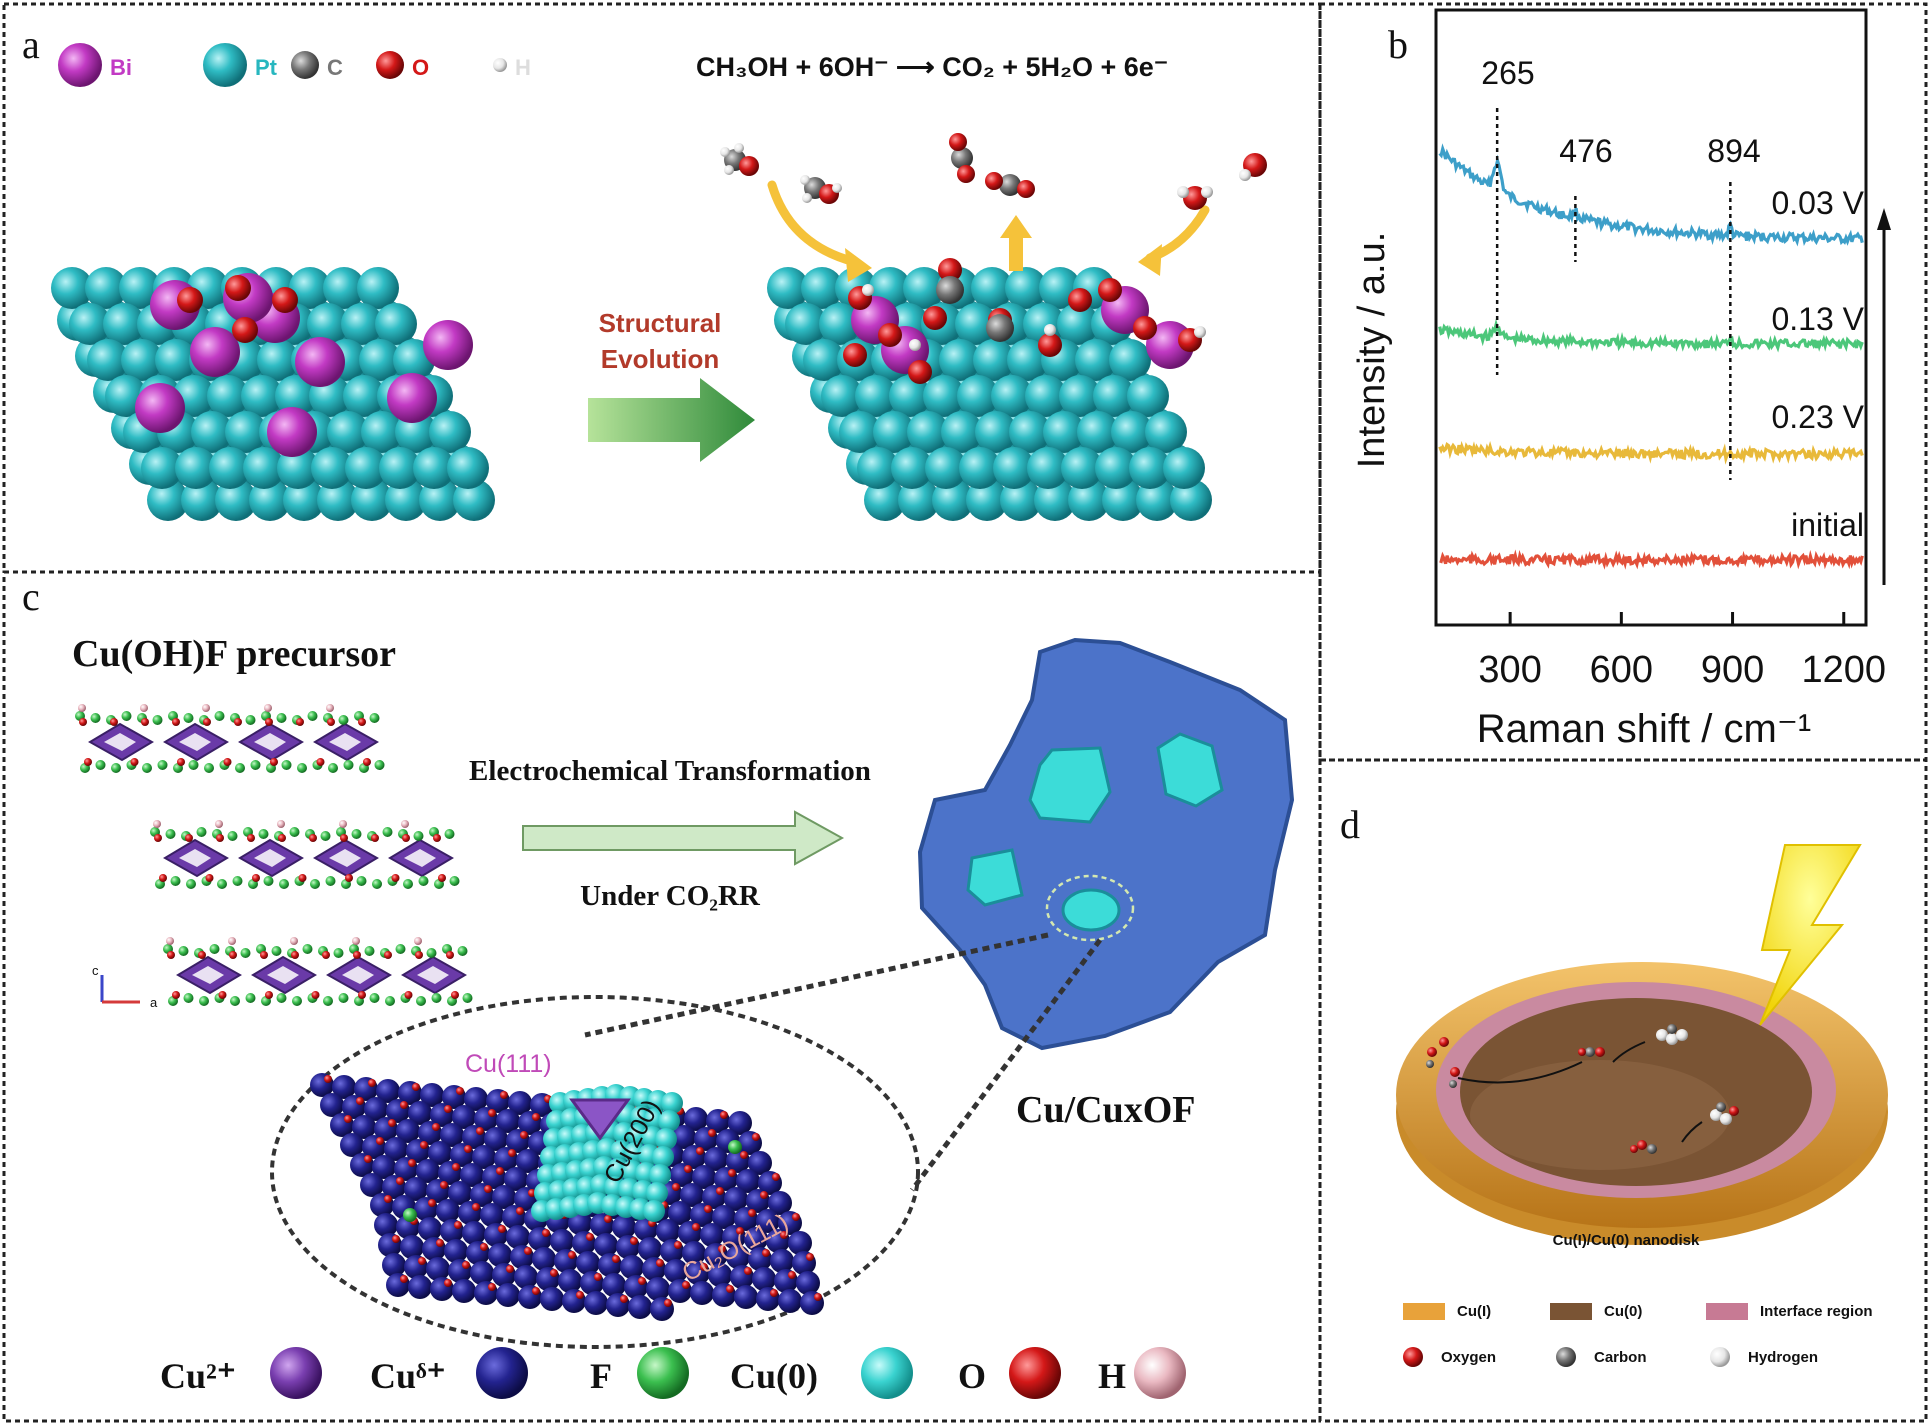 The width and height of the screenshot is (1930, 1425). I want to click on legend-label-d-5: Hydrogen, so click(1783, 1357).